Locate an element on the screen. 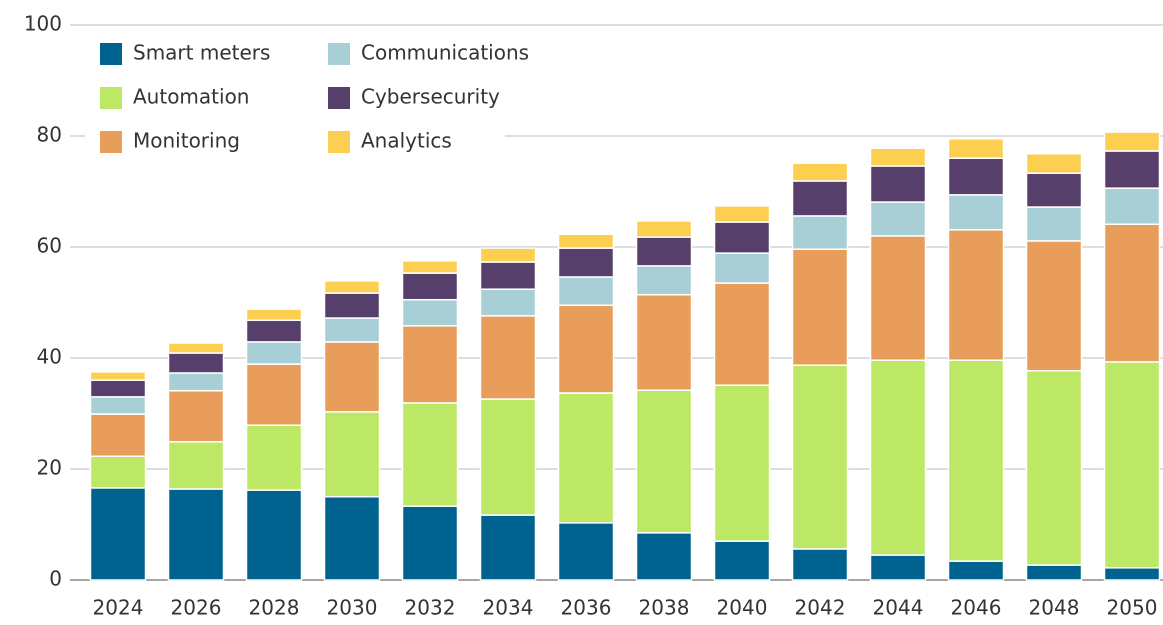 Image resolution: width=1163 pixels, height=625 pixels. legend-background is located at coordinates (295, 98).